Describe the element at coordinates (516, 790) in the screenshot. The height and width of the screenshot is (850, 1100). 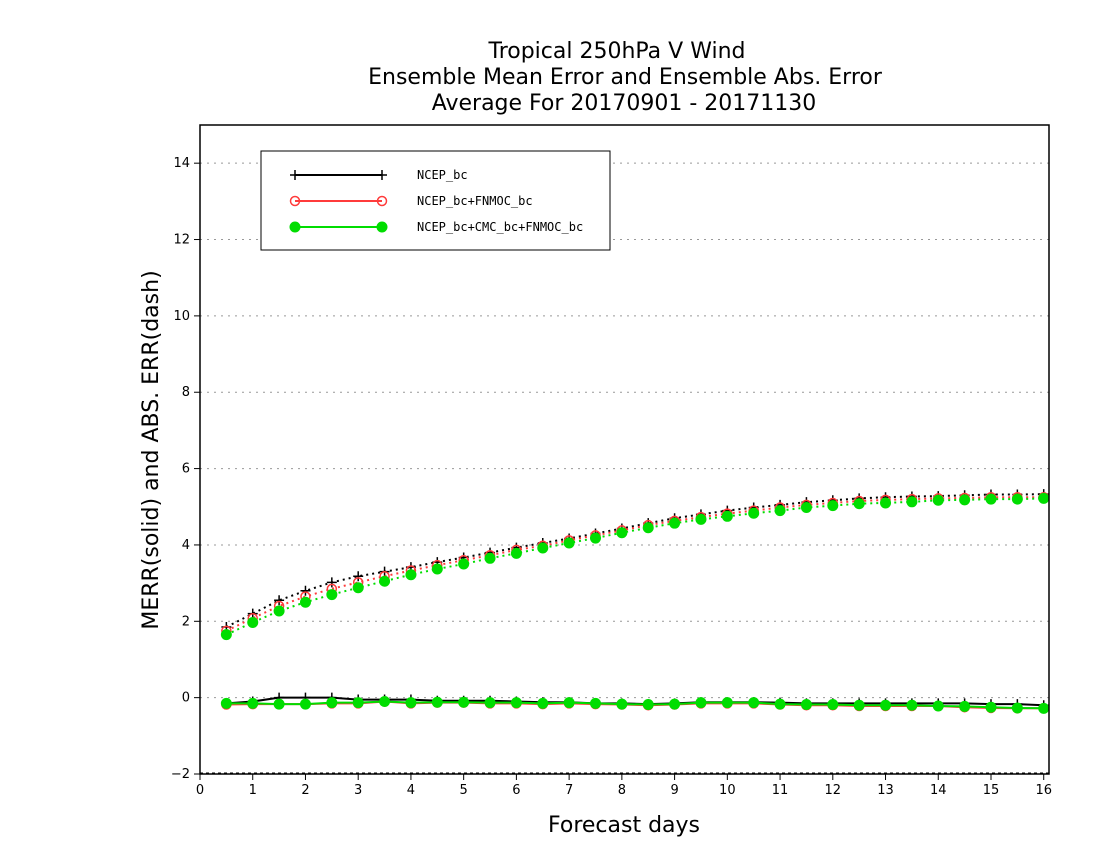
I see `x-tick-label: 6` at that location.